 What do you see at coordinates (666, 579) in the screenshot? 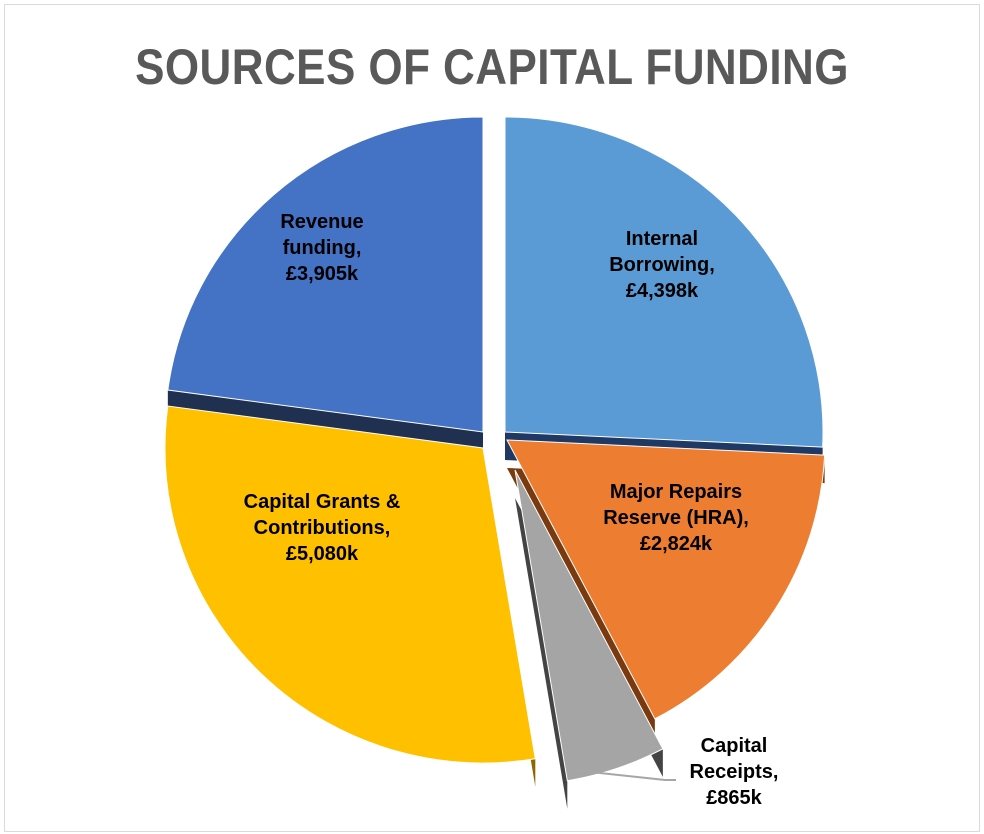
I see `pie-slice-major-repairs-reserve-hra` at bounding box center [666, 579].